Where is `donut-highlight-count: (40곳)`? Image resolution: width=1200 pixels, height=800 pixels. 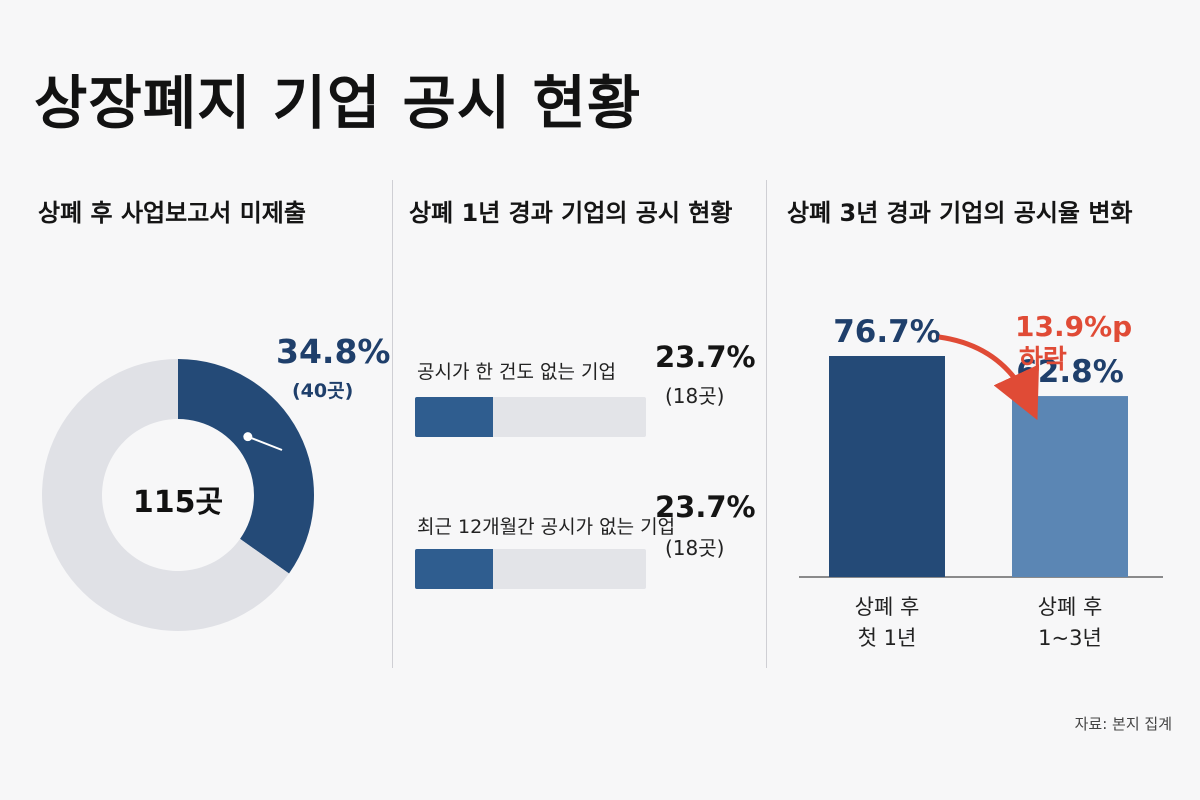
donut-highlight-count: (40곳) is located at coordinates (323, 391).